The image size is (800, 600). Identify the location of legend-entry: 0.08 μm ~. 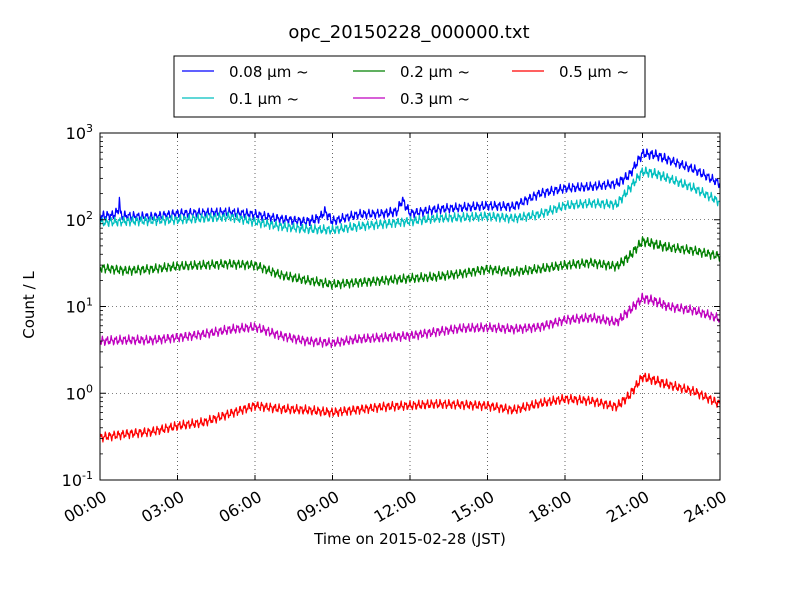
(245, 72).